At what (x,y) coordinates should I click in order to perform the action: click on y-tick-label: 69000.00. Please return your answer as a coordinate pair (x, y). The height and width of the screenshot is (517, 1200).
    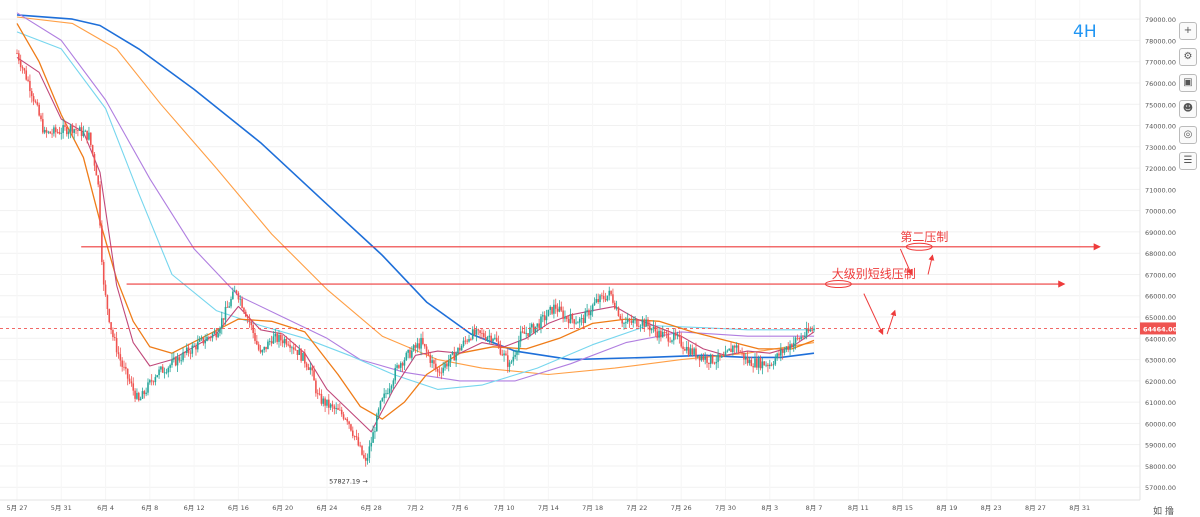
    Looking at the image, I should click on (1160, 233).